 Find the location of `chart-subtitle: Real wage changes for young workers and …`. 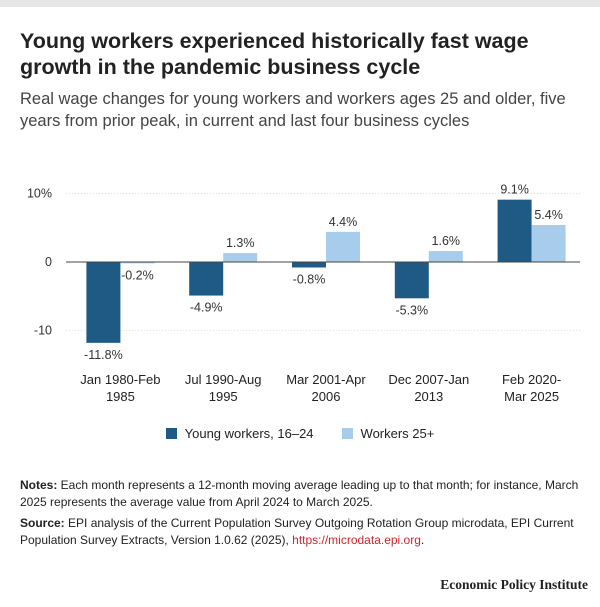

chart-subtitle: Real wage changes for young workers and … is located at coordinates (293, 110).